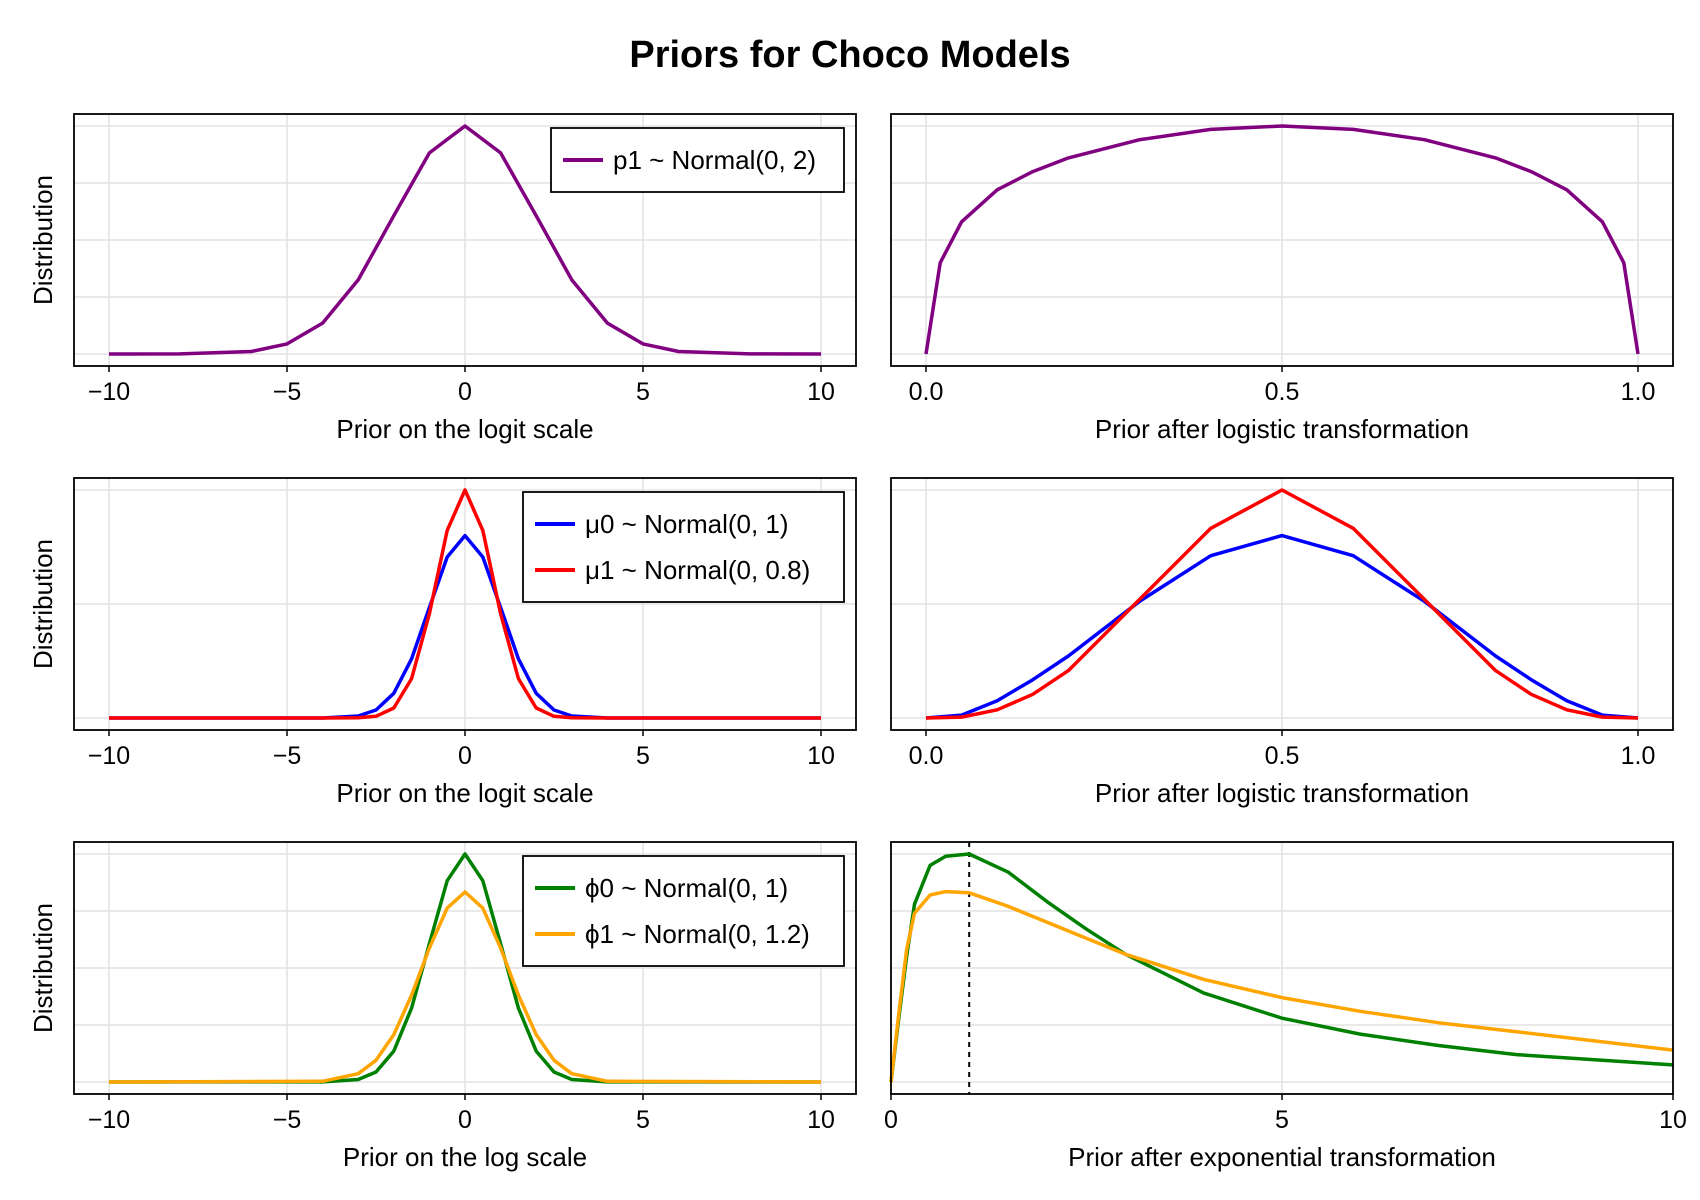 The image size is (1700, 1200). Describe the element at coordinates (714, 160) in the screenshot. I see `legend-label: p1 ~ Normal(0, 2)` at that location.